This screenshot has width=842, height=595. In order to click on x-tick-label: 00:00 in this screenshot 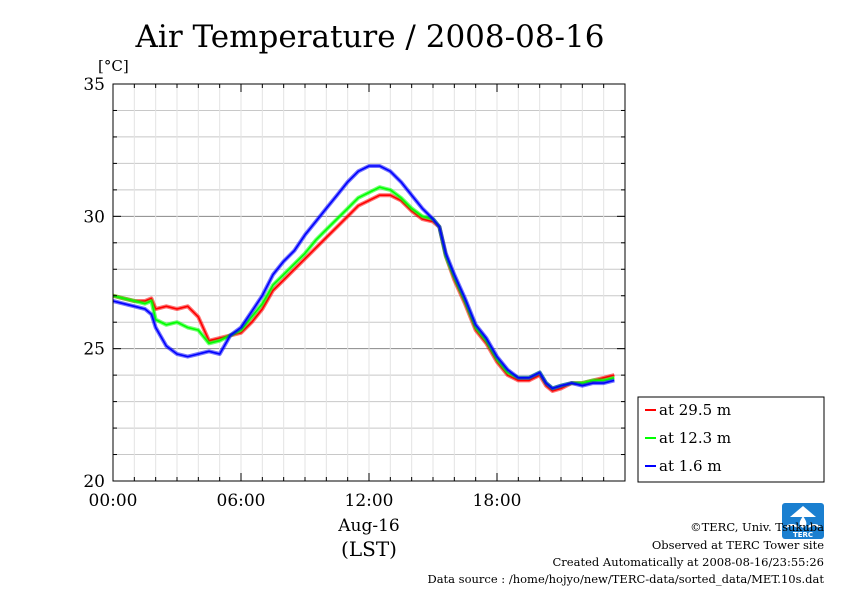, I will do `click(113, 501)`.